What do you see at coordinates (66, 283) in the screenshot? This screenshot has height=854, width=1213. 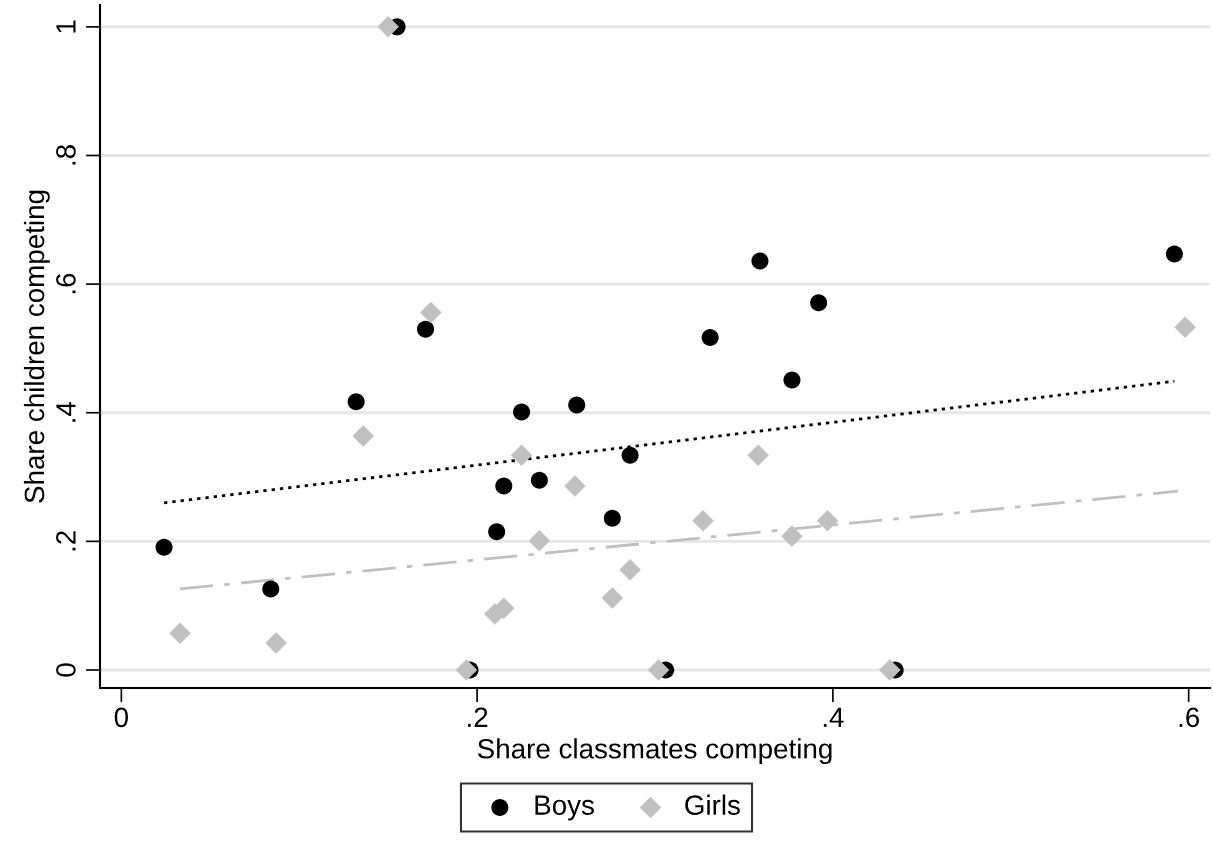 I see `y-tick-label: .6` at bounding box center [66, 283].